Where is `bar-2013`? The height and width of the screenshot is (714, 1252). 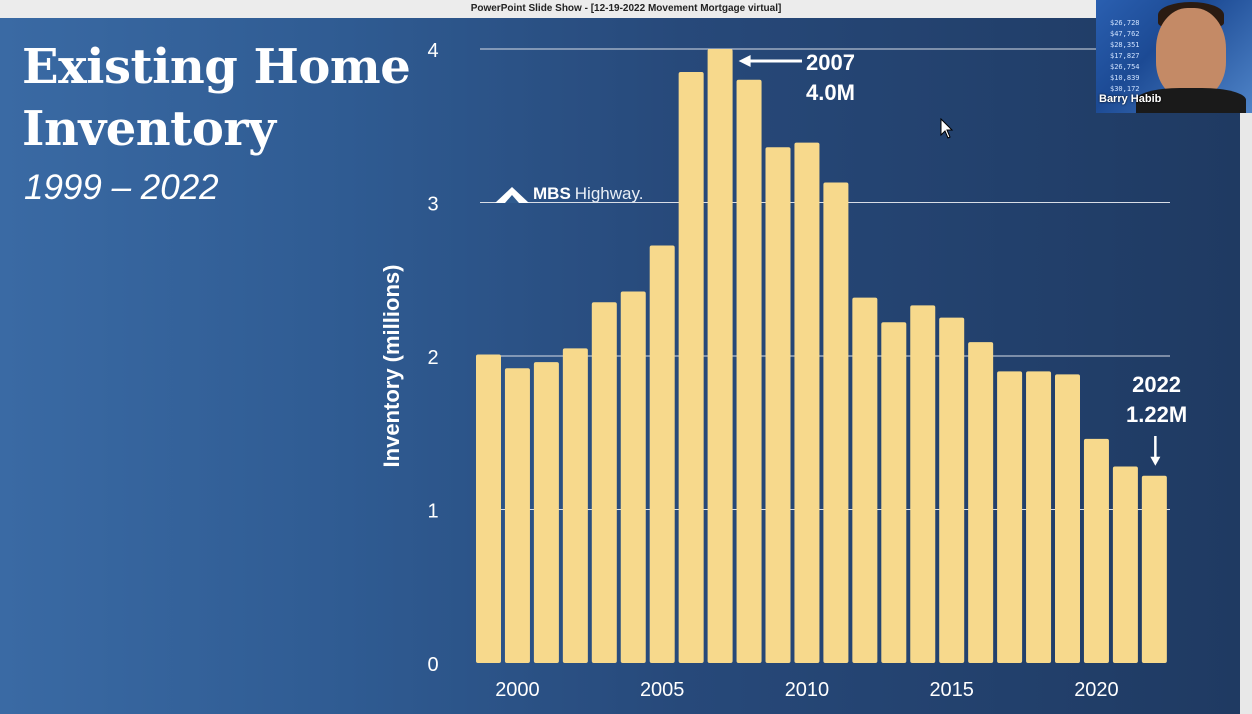
bar-2013 is located at coordinates (894, 492).